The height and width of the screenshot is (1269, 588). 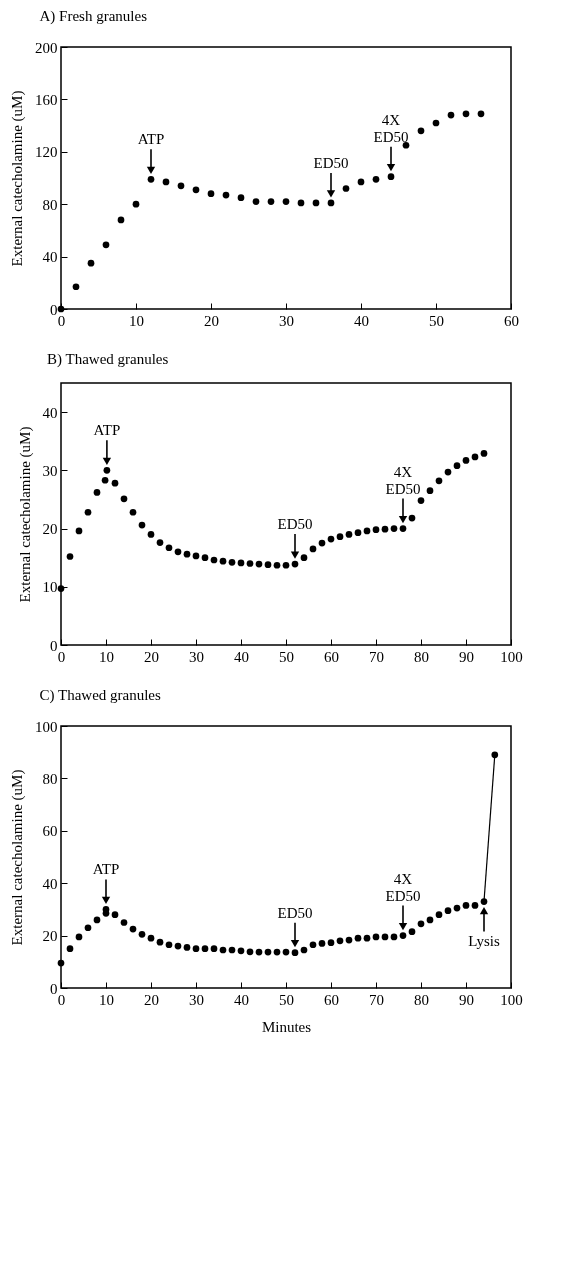 I want to click on x-tick-label: 10, so click(x=106, y=656).